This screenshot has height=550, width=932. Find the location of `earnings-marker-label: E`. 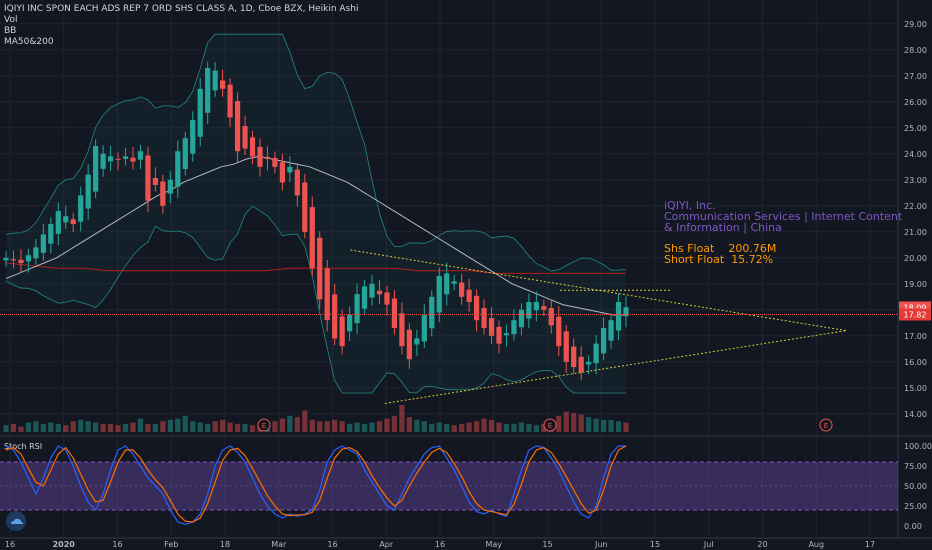

earnings-marker-label: E is located at coordinates (826, 426).